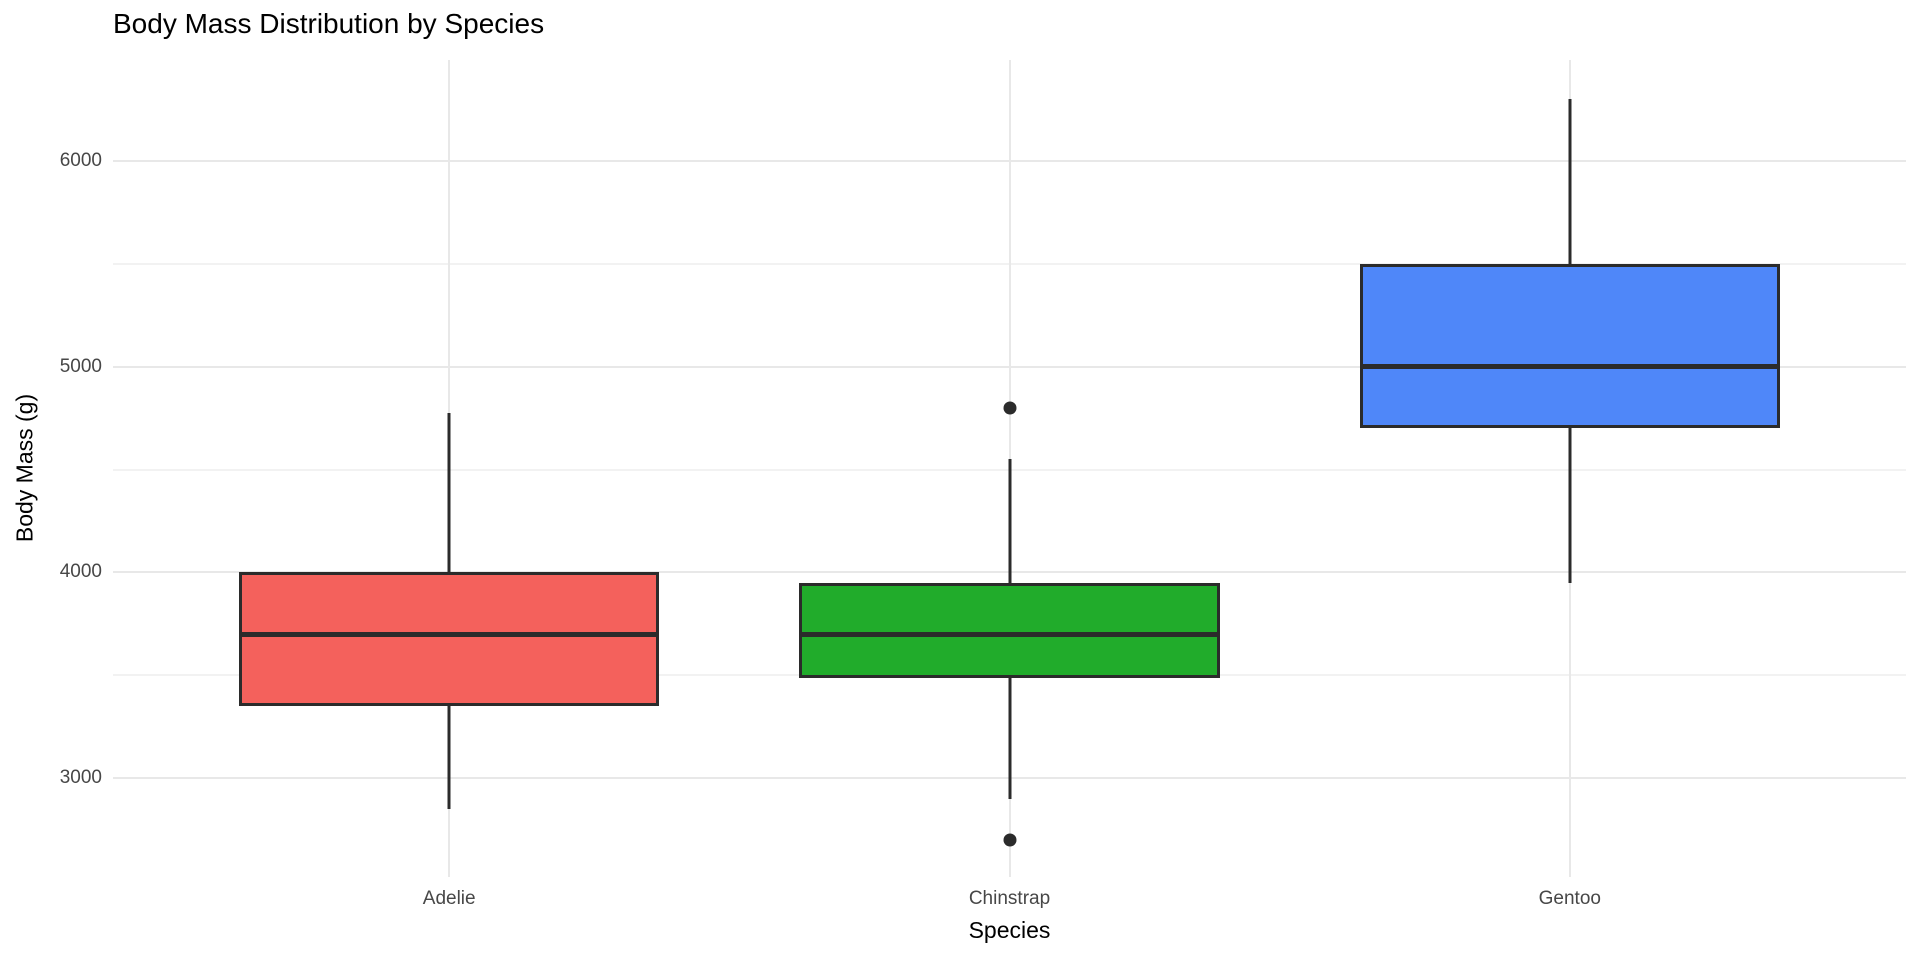 The height and width of the screenshot is (960, 1920). Describe the element at coordinates (1570, 505) in the screenshot. I see `whisker-lower-gentoo` at that location.